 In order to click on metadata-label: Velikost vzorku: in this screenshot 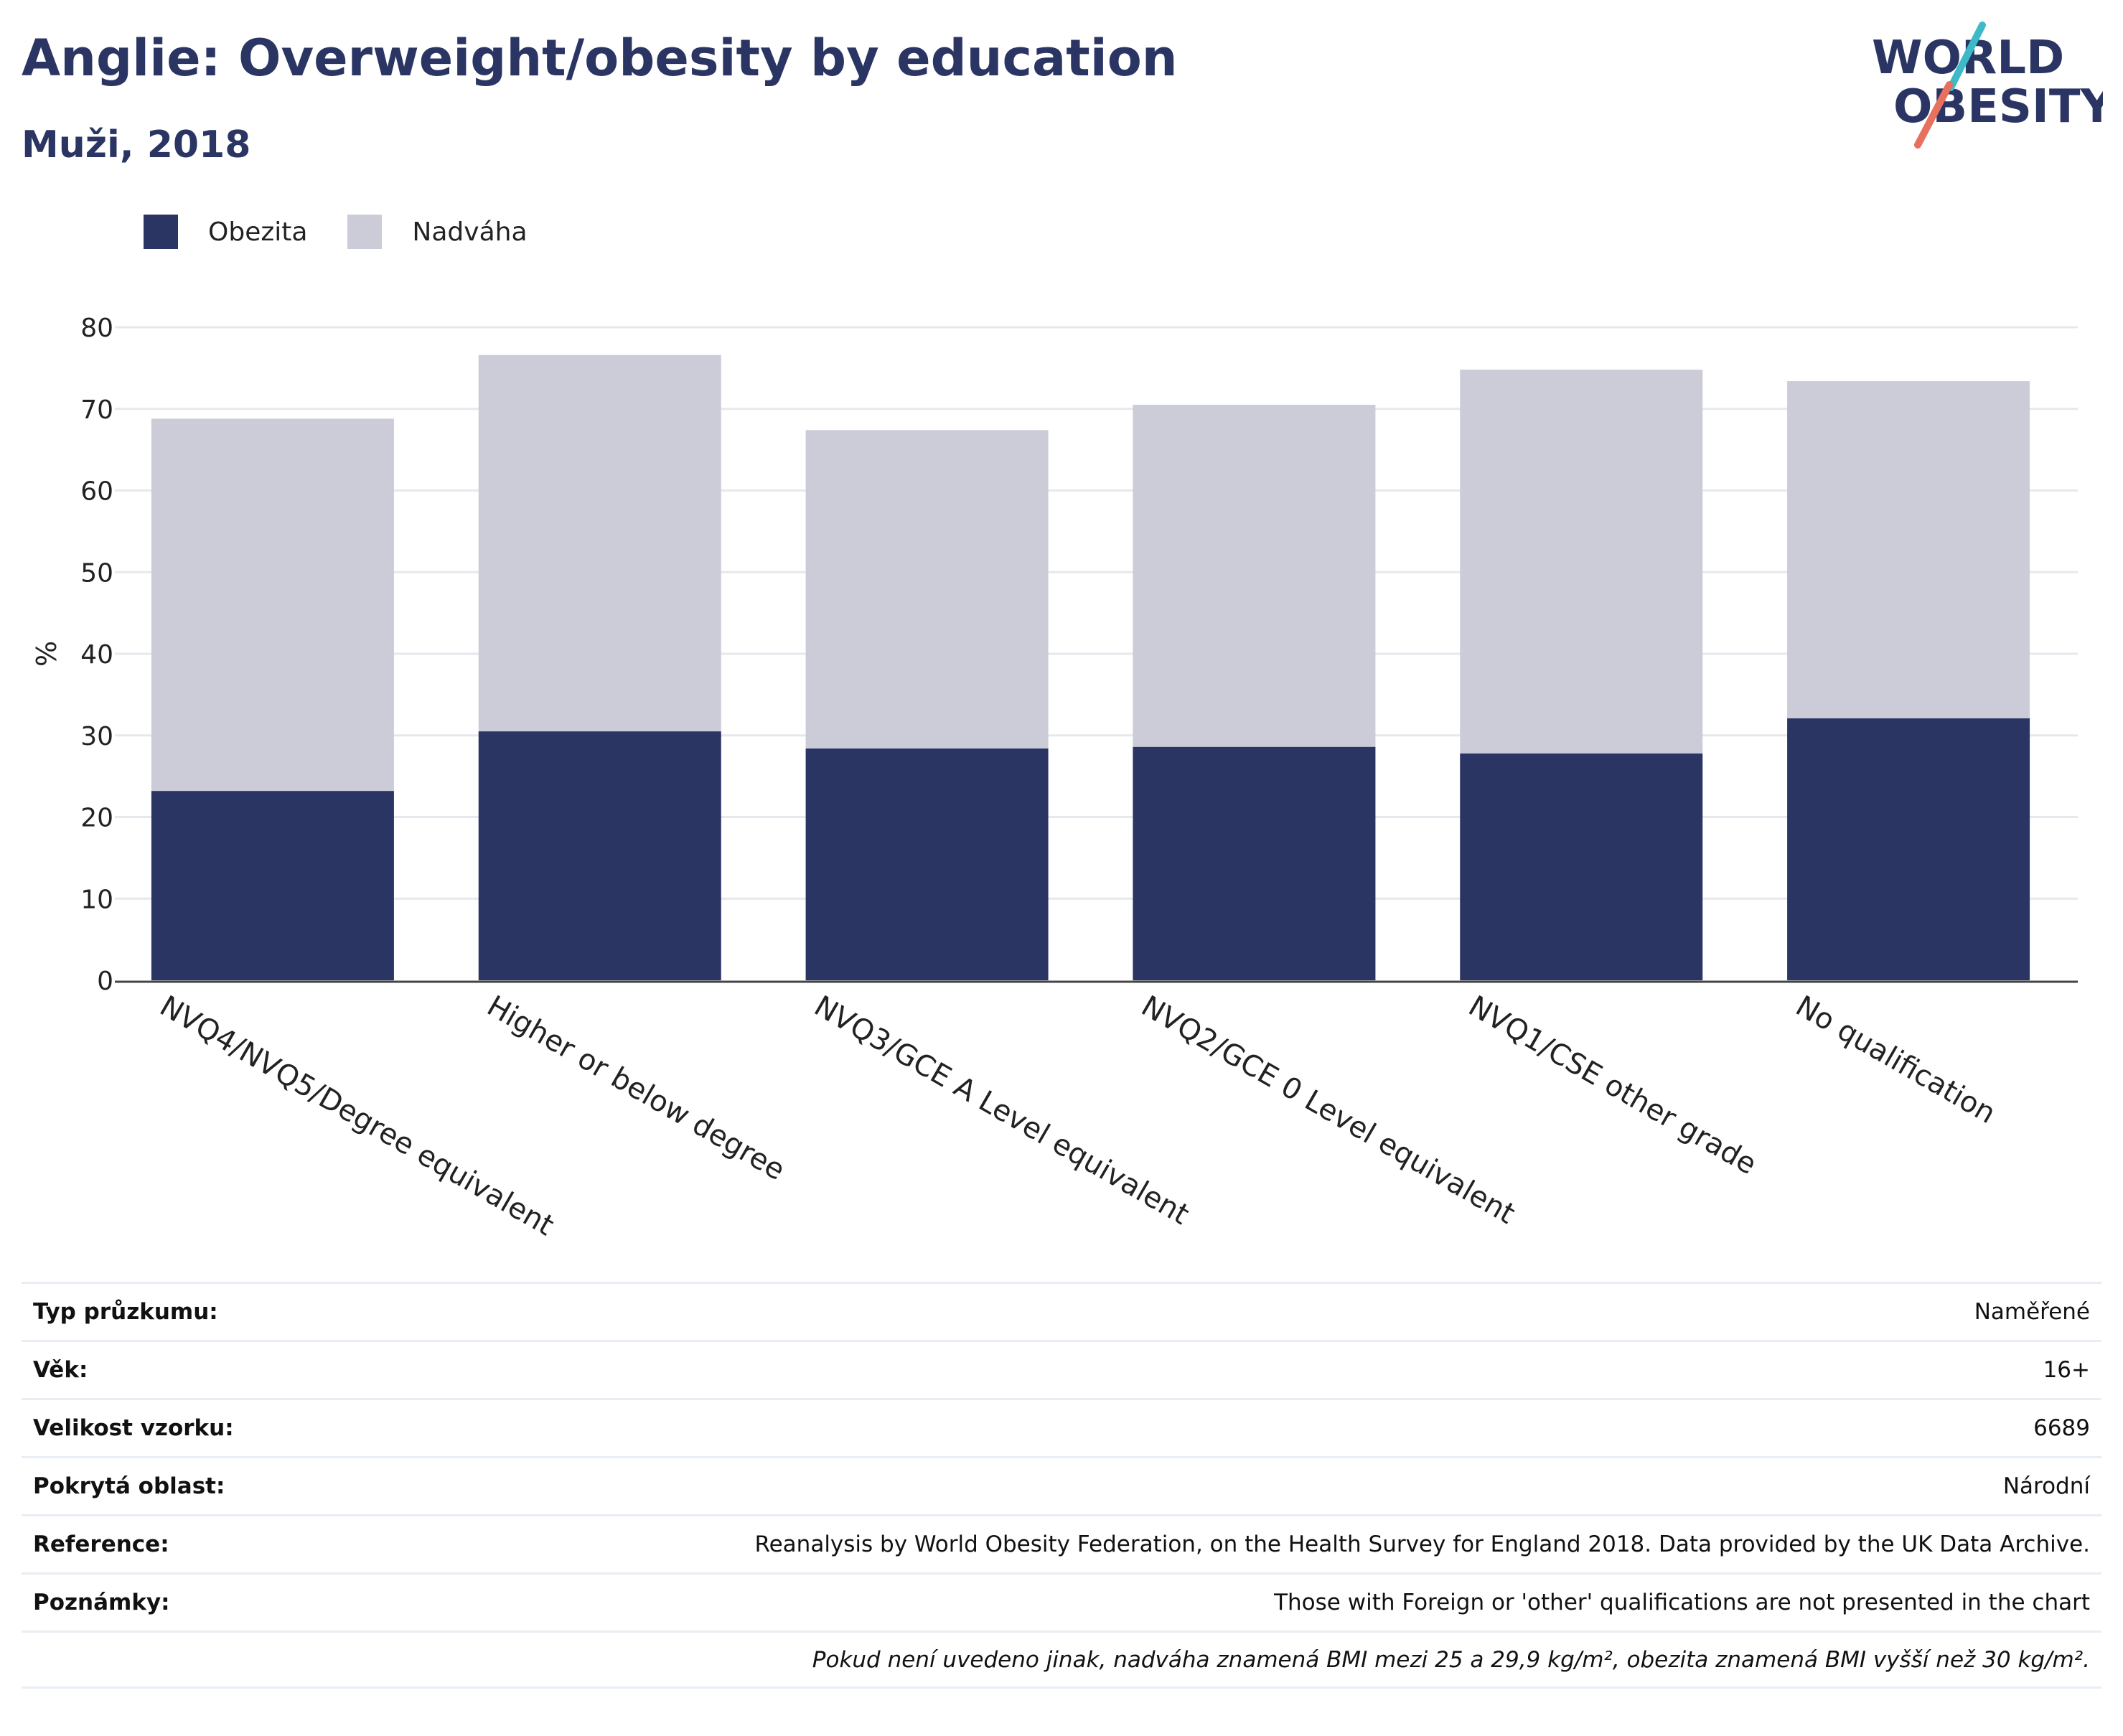, I will do `click(133, 1428)`.